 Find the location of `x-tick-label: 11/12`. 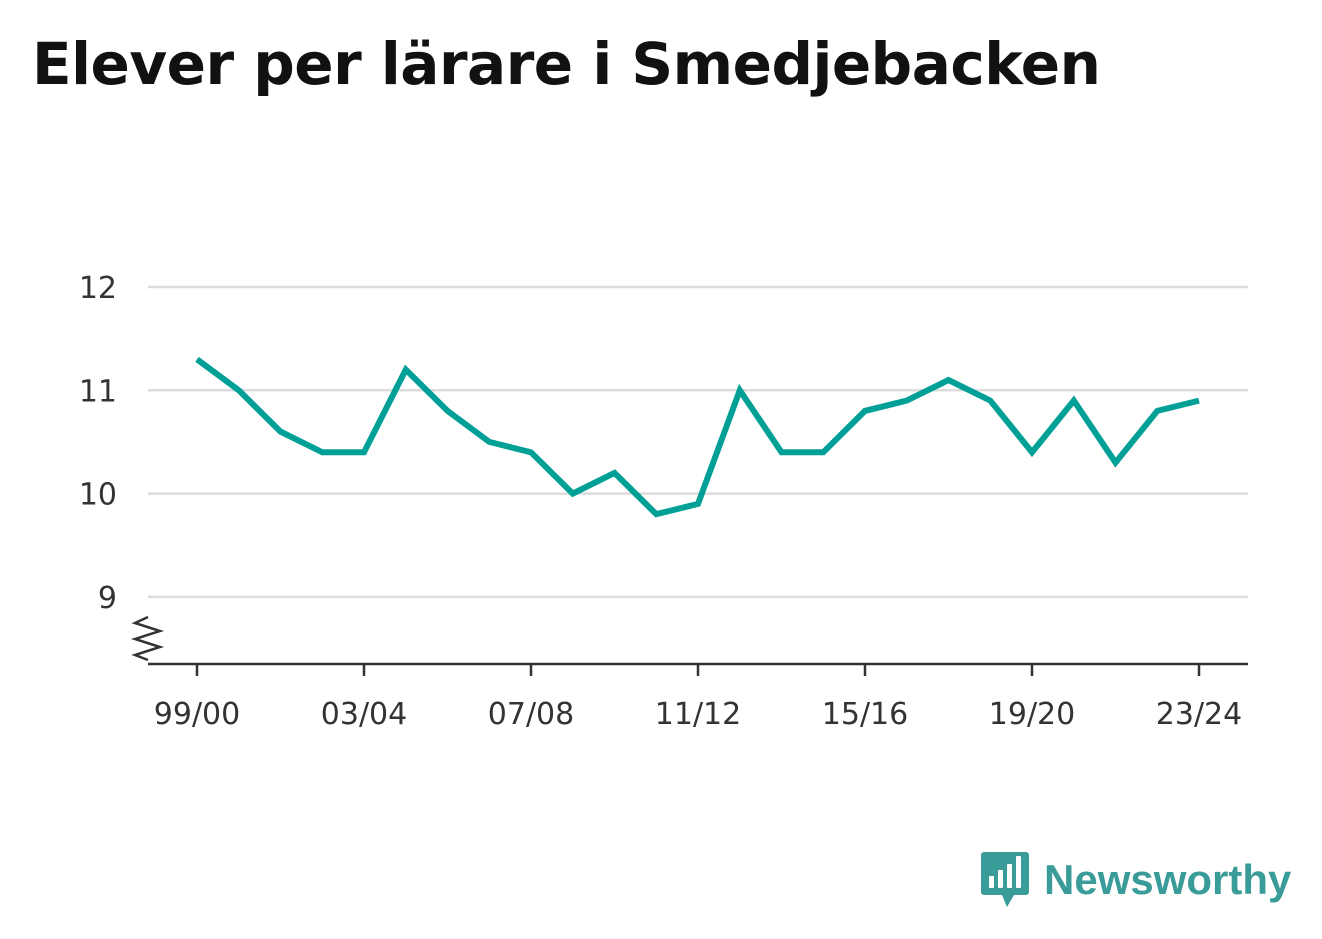

x-tick-label: 11/12 is located at coordinates (698, 714).